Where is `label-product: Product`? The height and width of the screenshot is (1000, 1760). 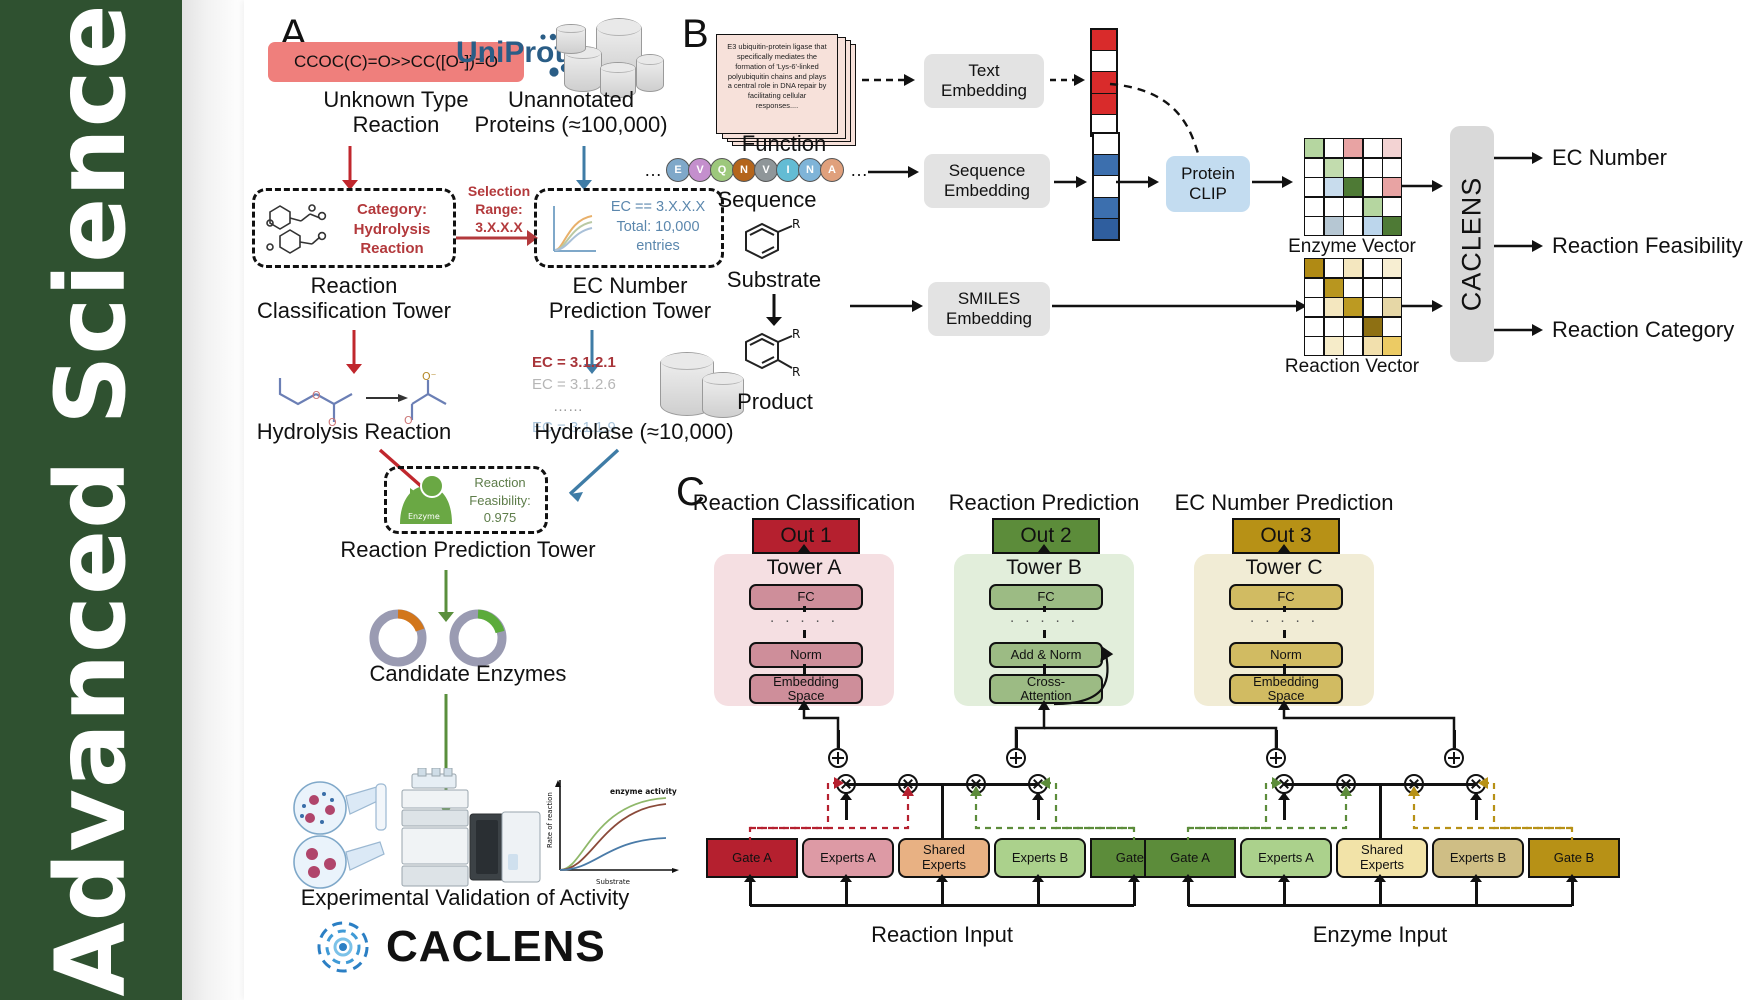
label-product: Product is located at coordinates (775, 401).